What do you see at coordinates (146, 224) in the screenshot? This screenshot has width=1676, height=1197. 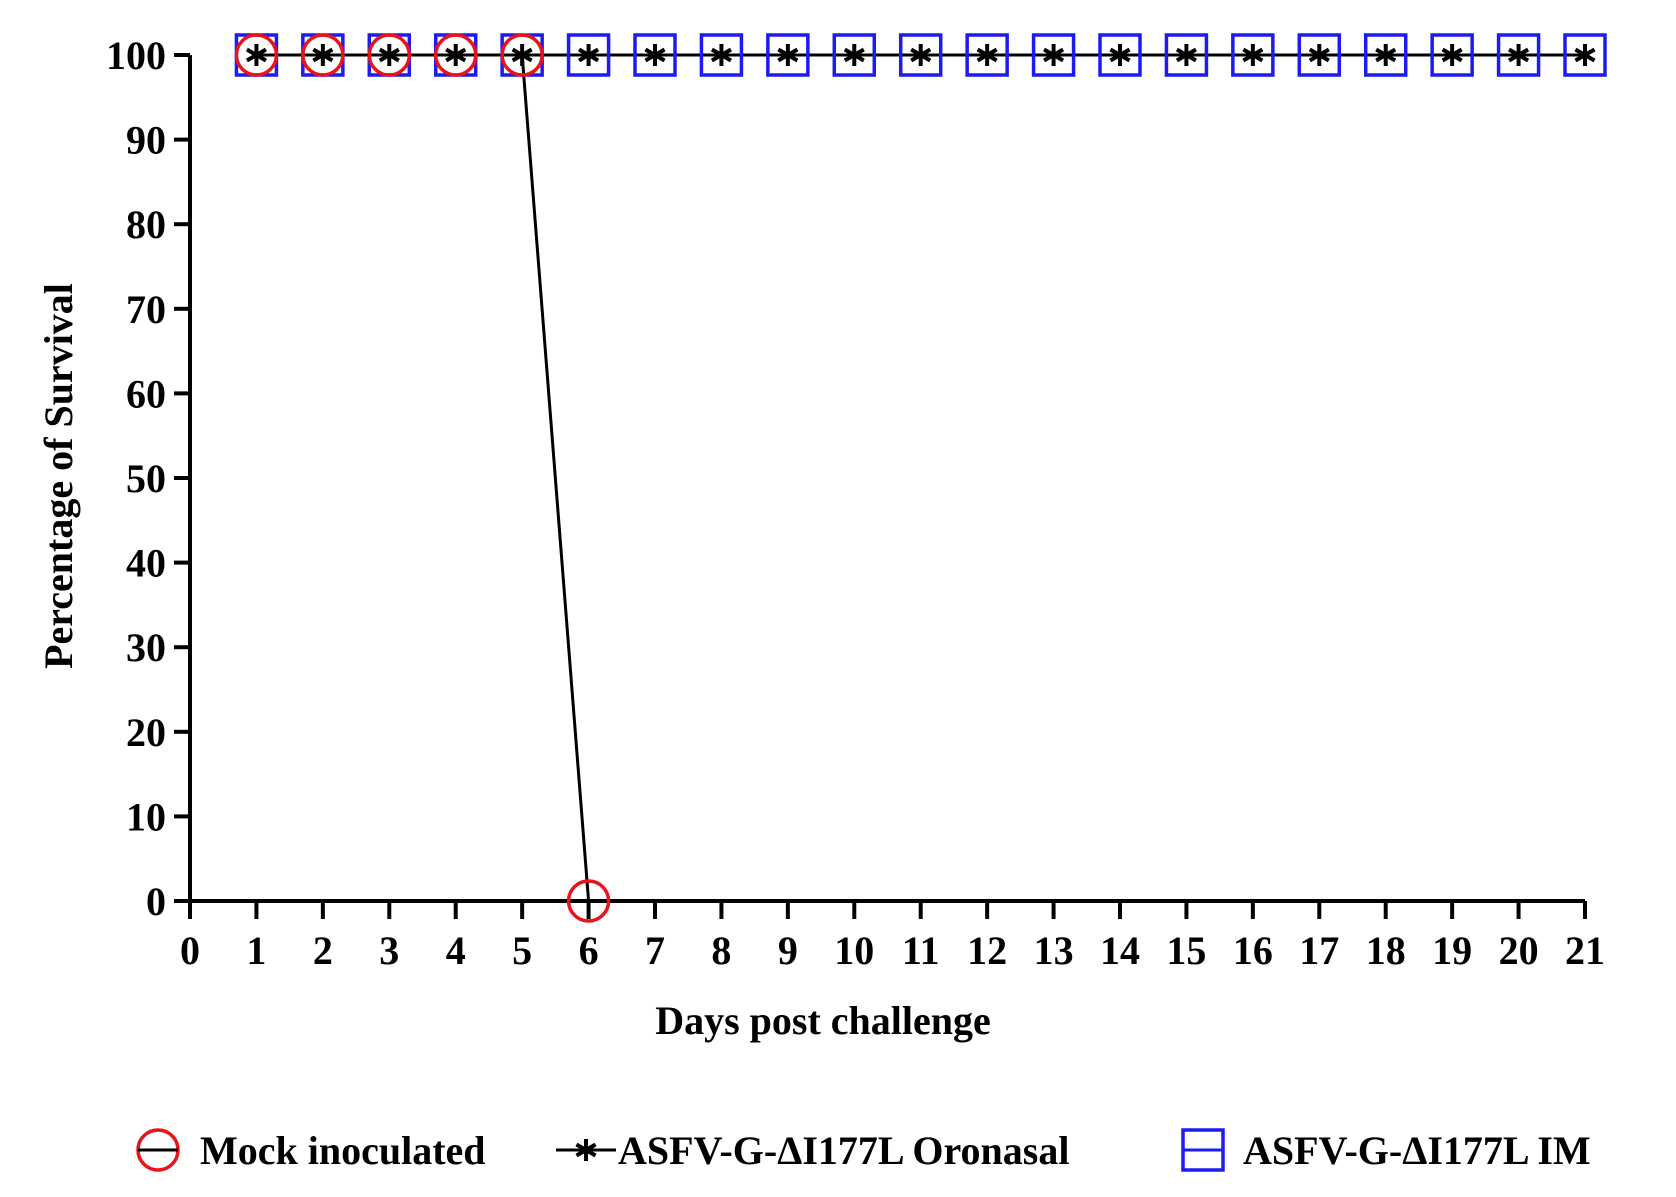 I see `y-tick-label: 80` at bounding box center [146, 224].